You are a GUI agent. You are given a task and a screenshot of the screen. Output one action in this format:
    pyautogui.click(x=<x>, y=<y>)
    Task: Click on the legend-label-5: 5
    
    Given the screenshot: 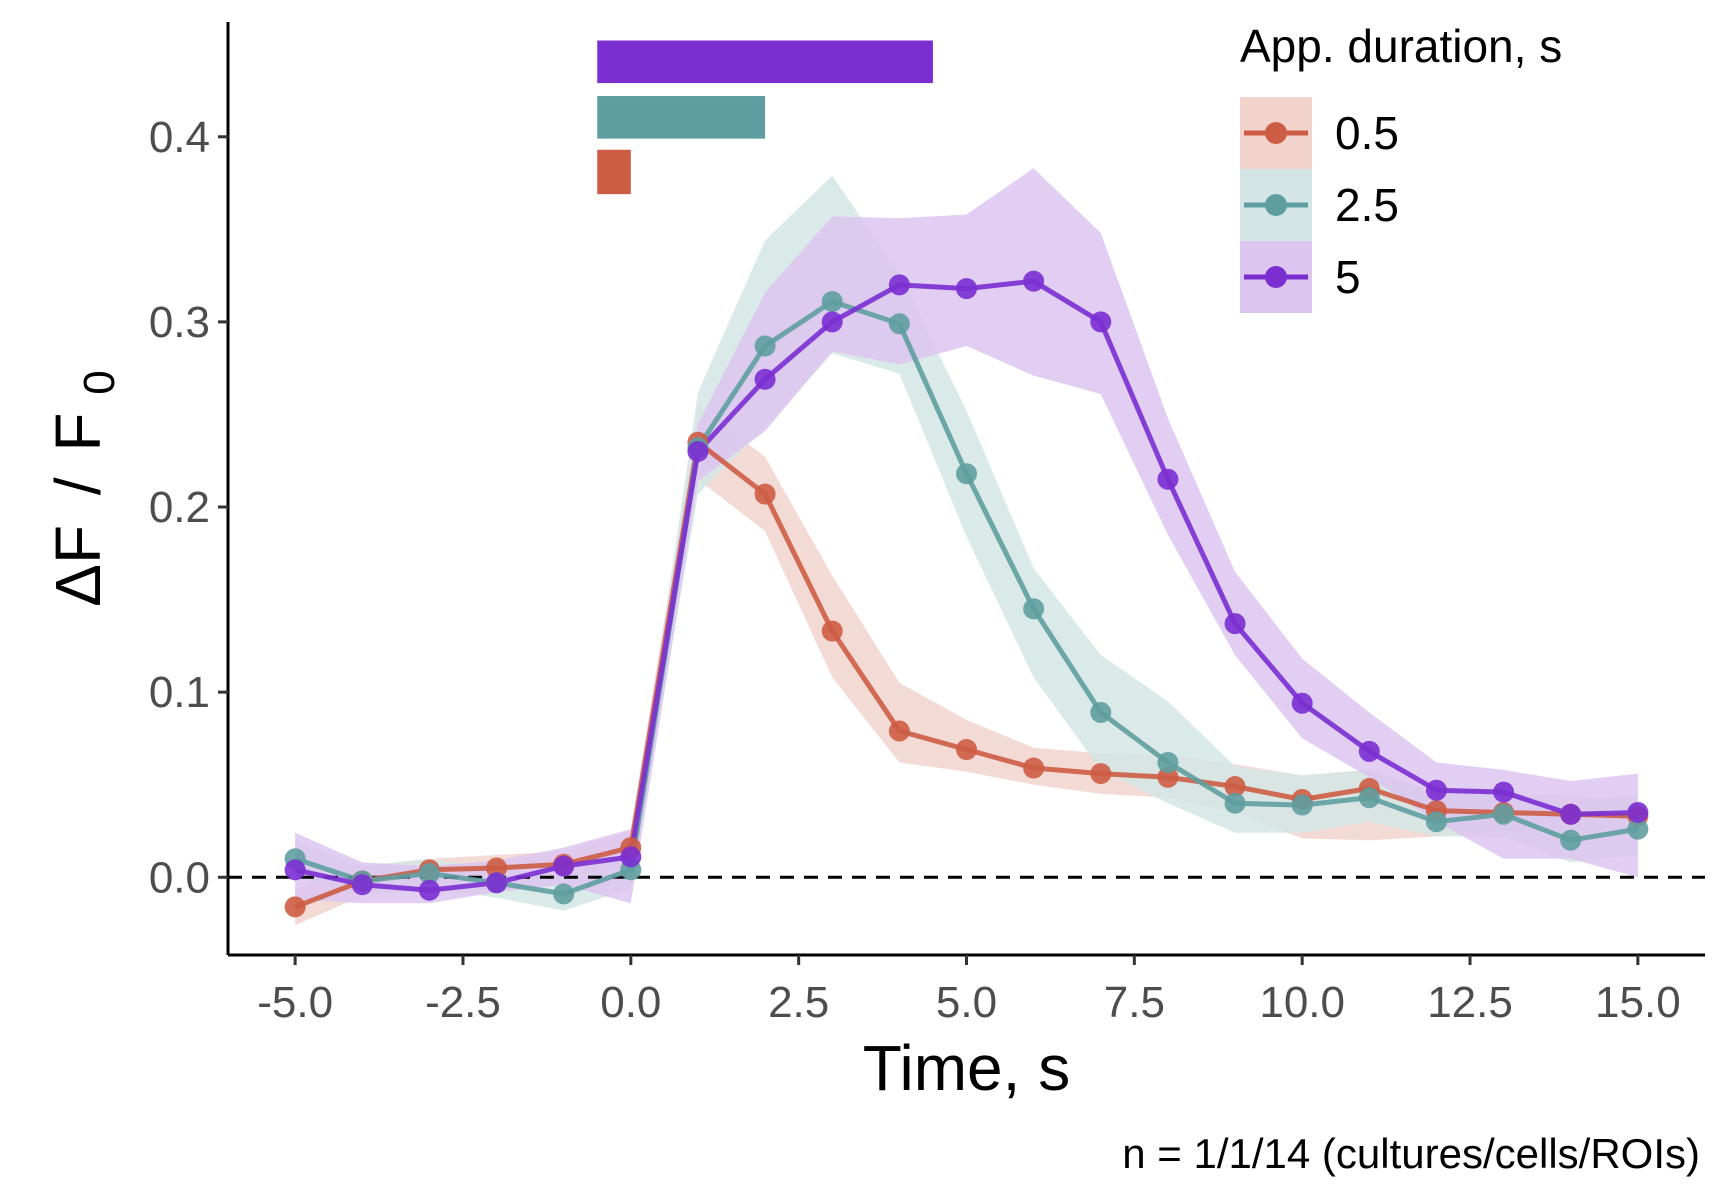 What is the action you would take?
    pyautogui.click(x=1348, y=277)
    